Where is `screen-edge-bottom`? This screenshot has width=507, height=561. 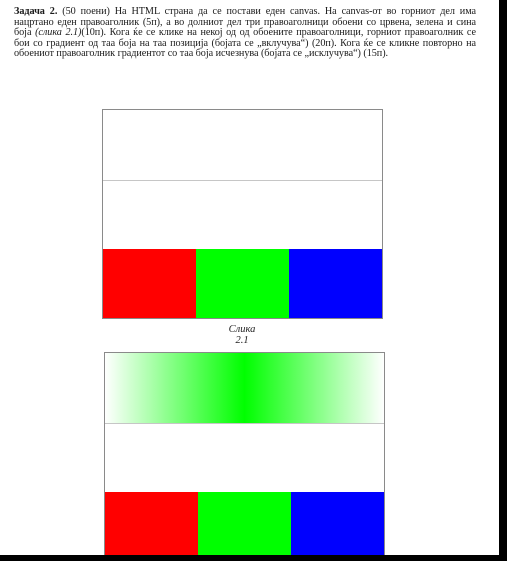 screen-edge-bottom is located at coordinates (253, 558).